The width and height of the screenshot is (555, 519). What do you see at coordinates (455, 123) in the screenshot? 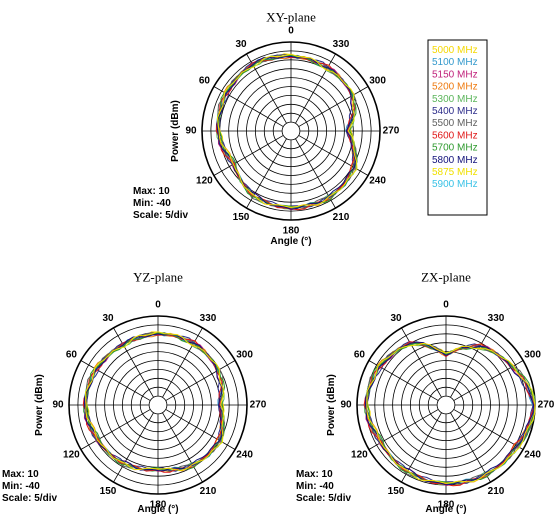
I see `legend-item: 5500 MHz` at bounding box center [455, 123].